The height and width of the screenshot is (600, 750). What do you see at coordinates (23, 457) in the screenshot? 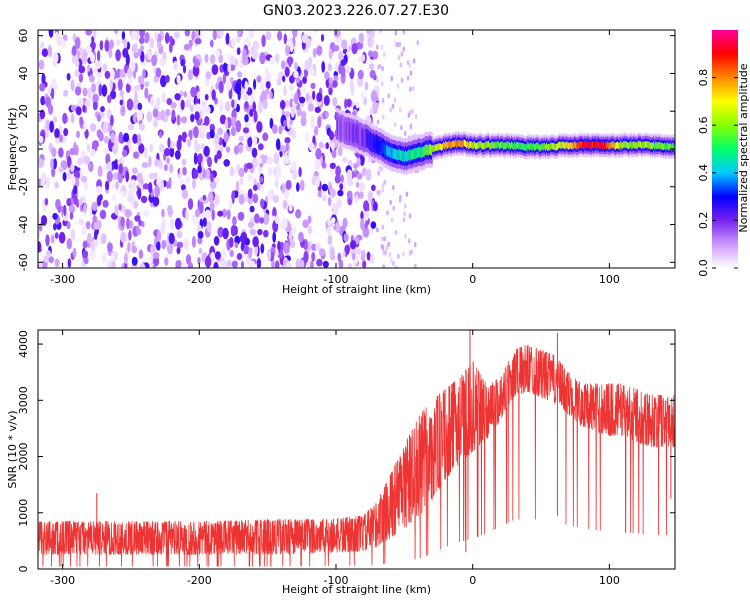
I see `y-tick-label: 2000` at bounding box center [23, 457].